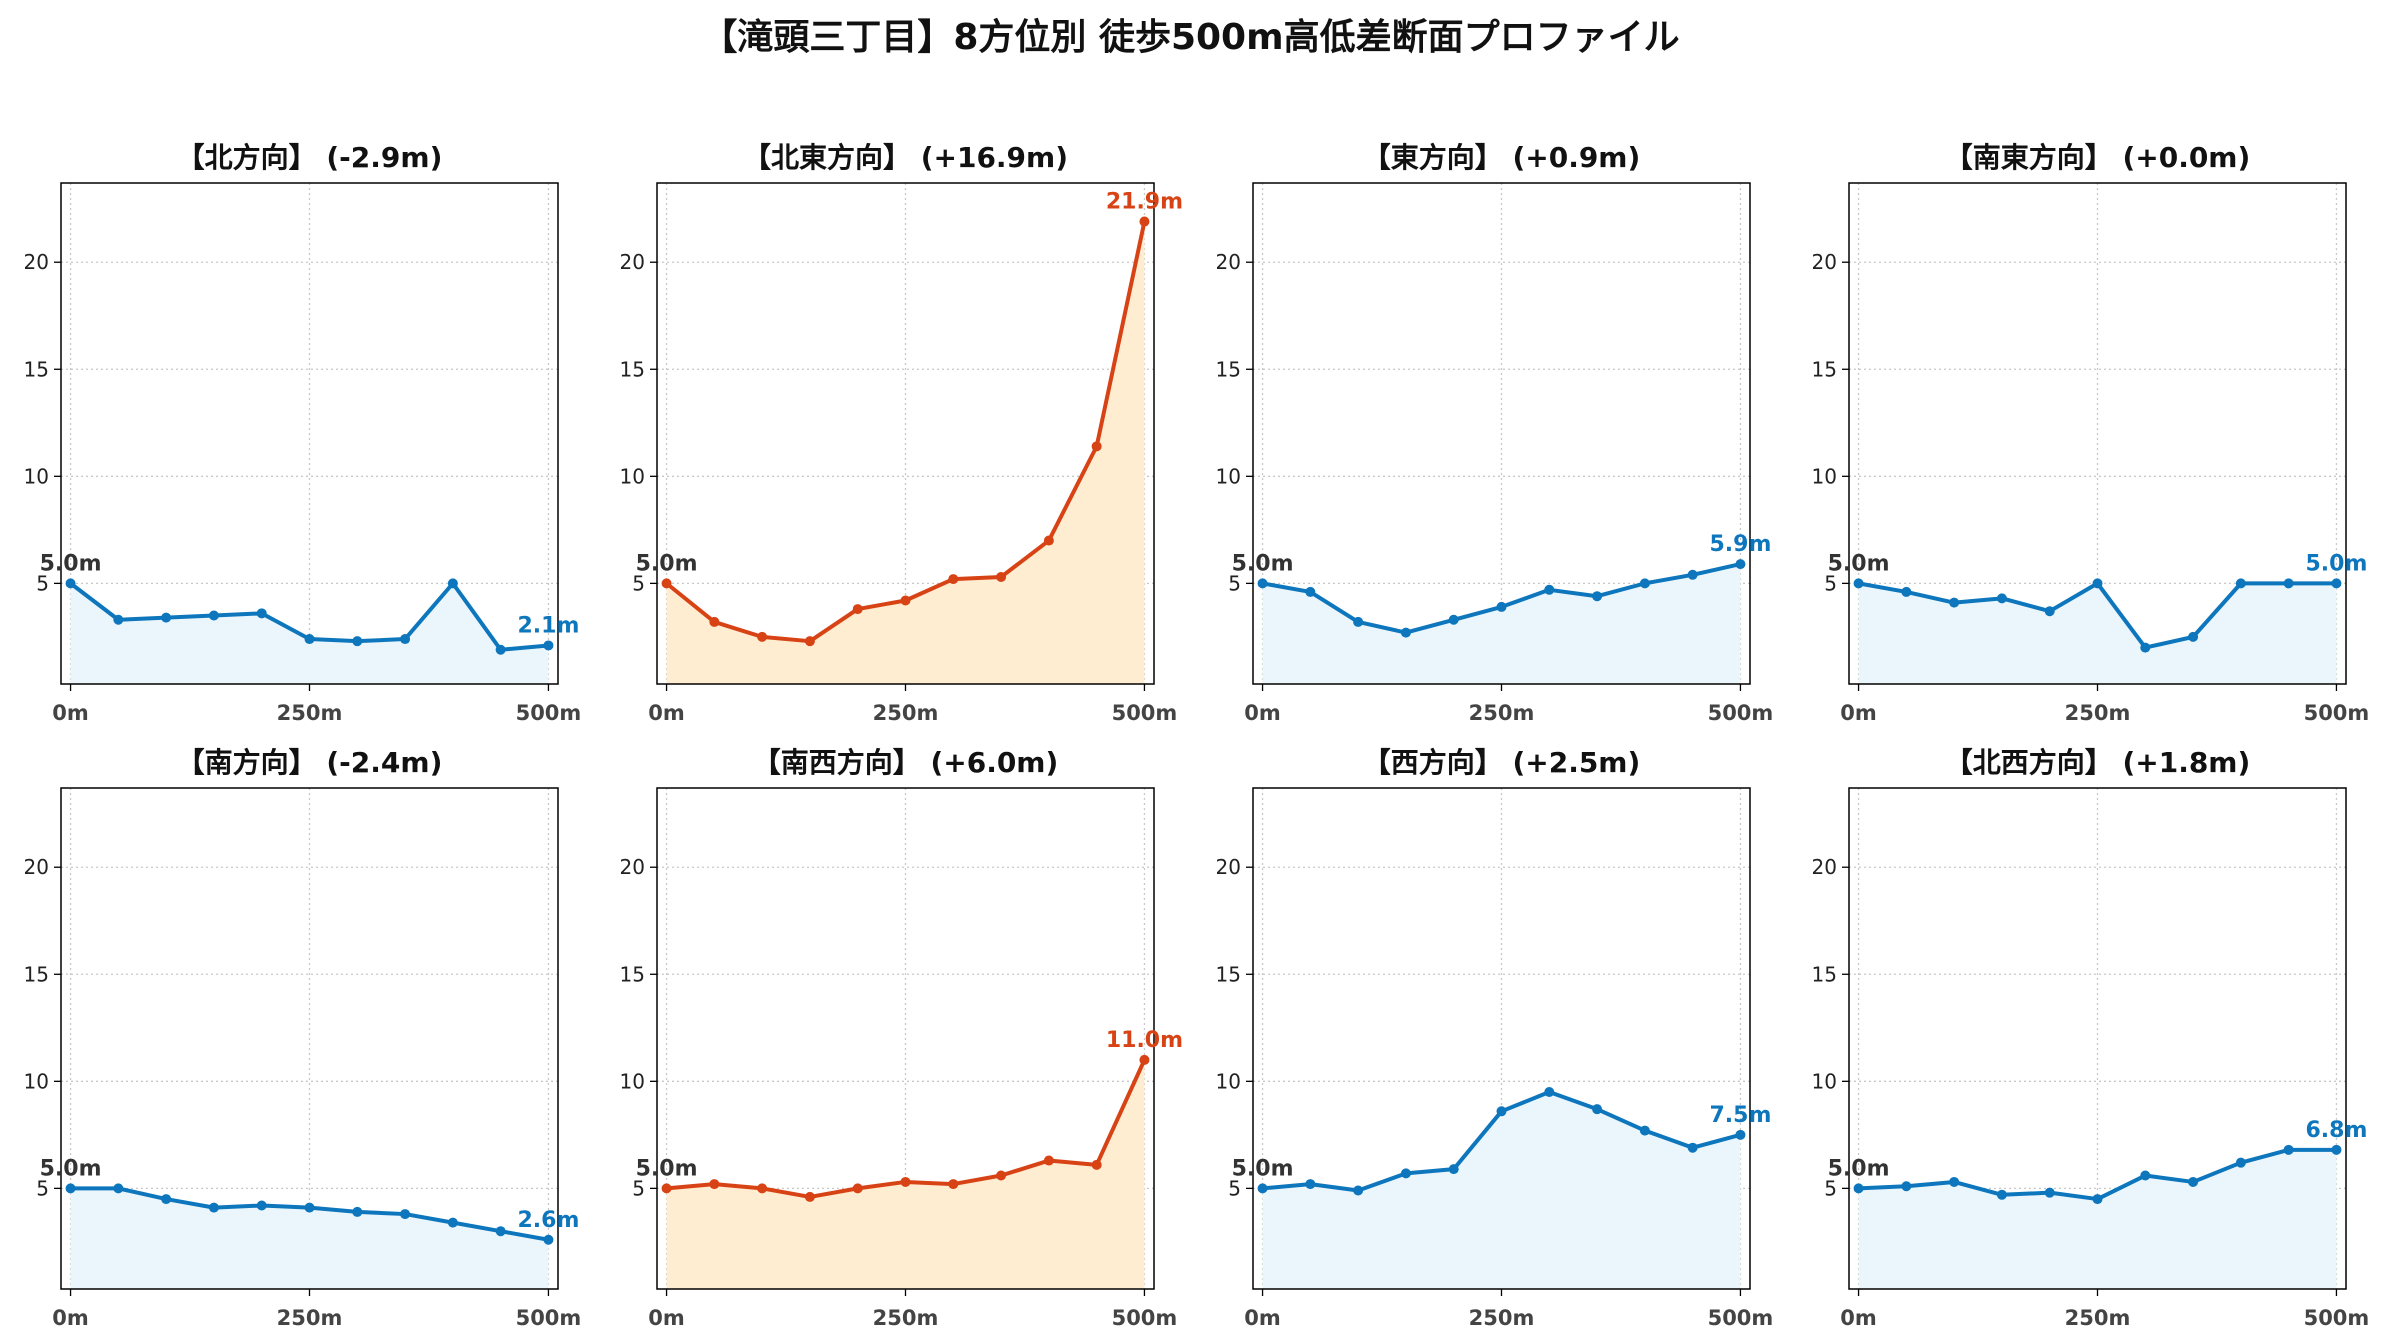 The height and width of the screenshot is (1340, 2381). I want to click on end-value-label: 7.5m, so click(1740, 1115).